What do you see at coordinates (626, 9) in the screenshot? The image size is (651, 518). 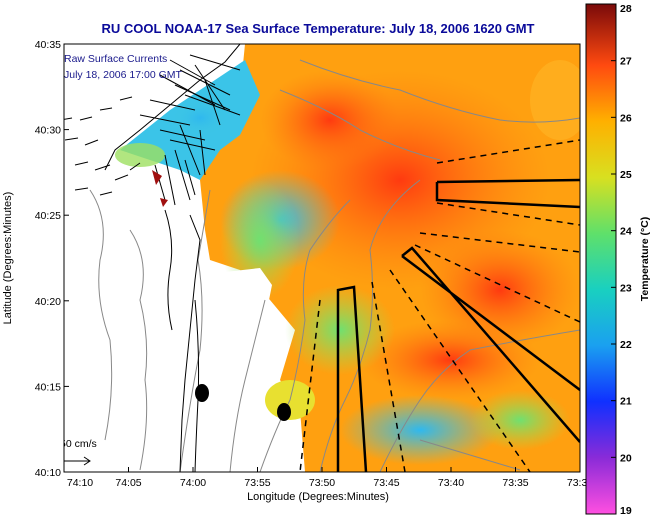 I see `colorbar-tick-label: 28` at bounding box center [626, 9].